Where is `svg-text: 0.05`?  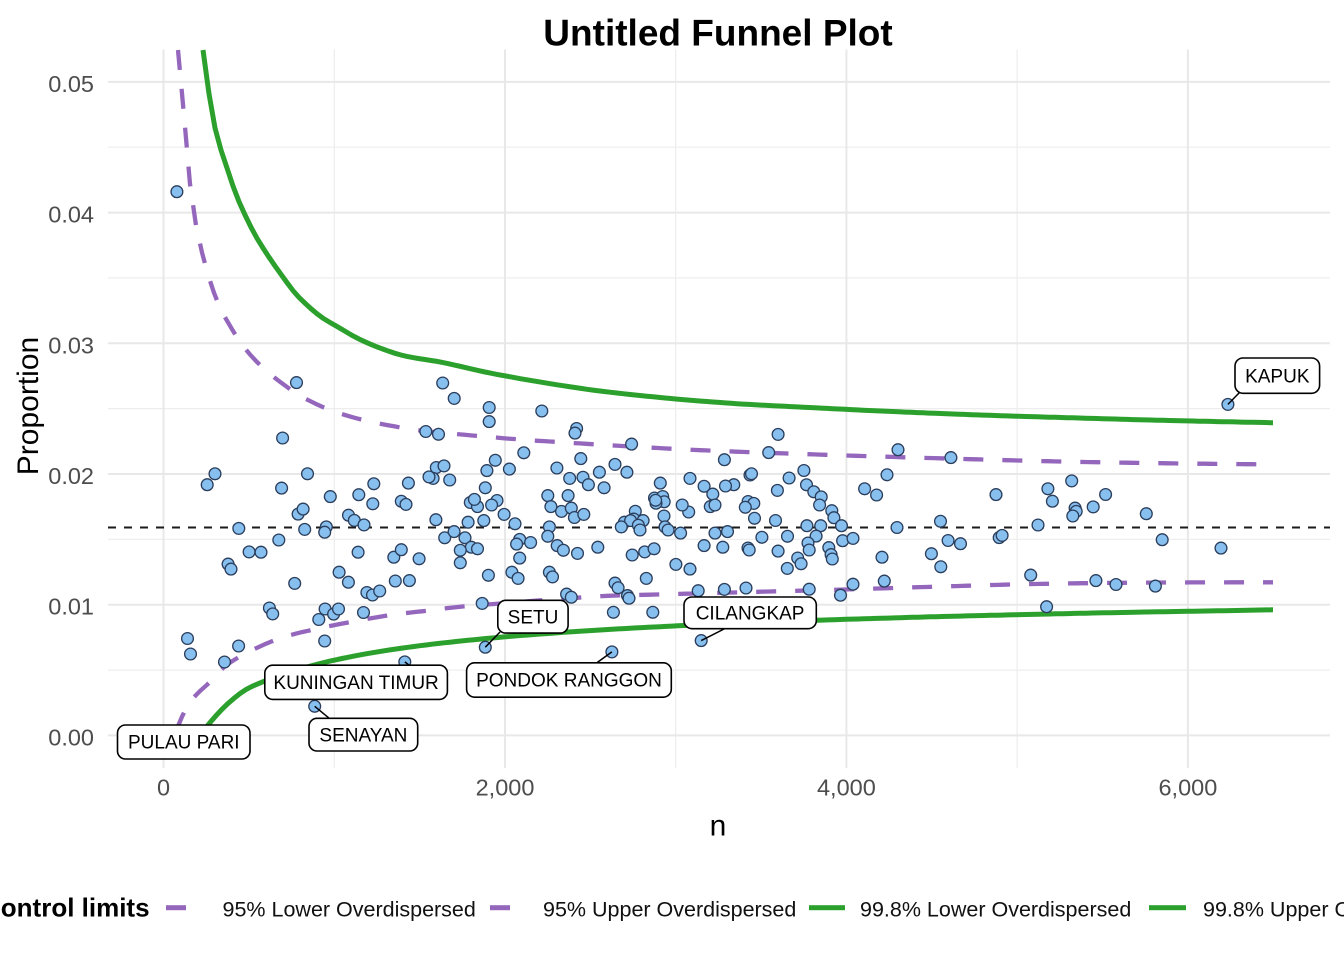
svg-text: 0.05 is located at coordinates (71, 84).